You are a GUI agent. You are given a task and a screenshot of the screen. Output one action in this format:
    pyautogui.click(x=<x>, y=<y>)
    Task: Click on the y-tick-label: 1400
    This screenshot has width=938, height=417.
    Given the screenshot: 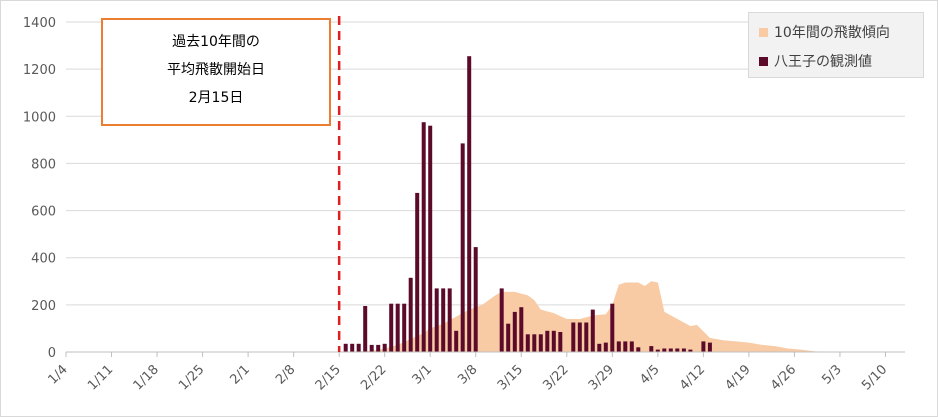 What is the action you would take?
    pyautogui.click(x=39, y=23)
    